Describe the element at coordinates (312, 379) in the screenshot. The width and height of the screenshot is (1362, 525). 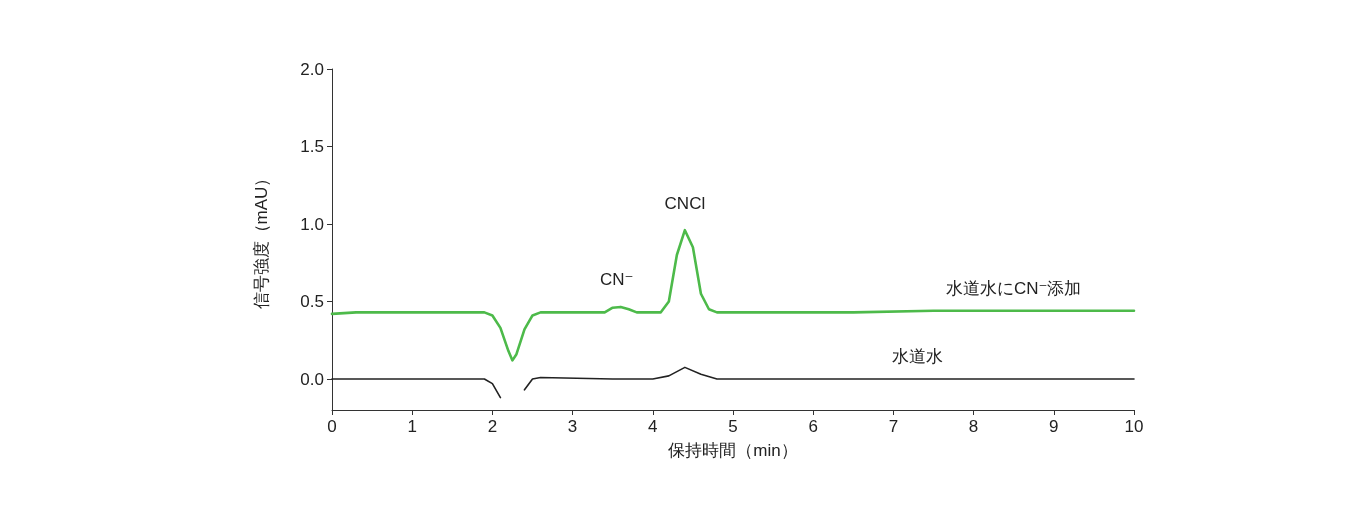
I see `y-tick-label: 0.0` at that location.